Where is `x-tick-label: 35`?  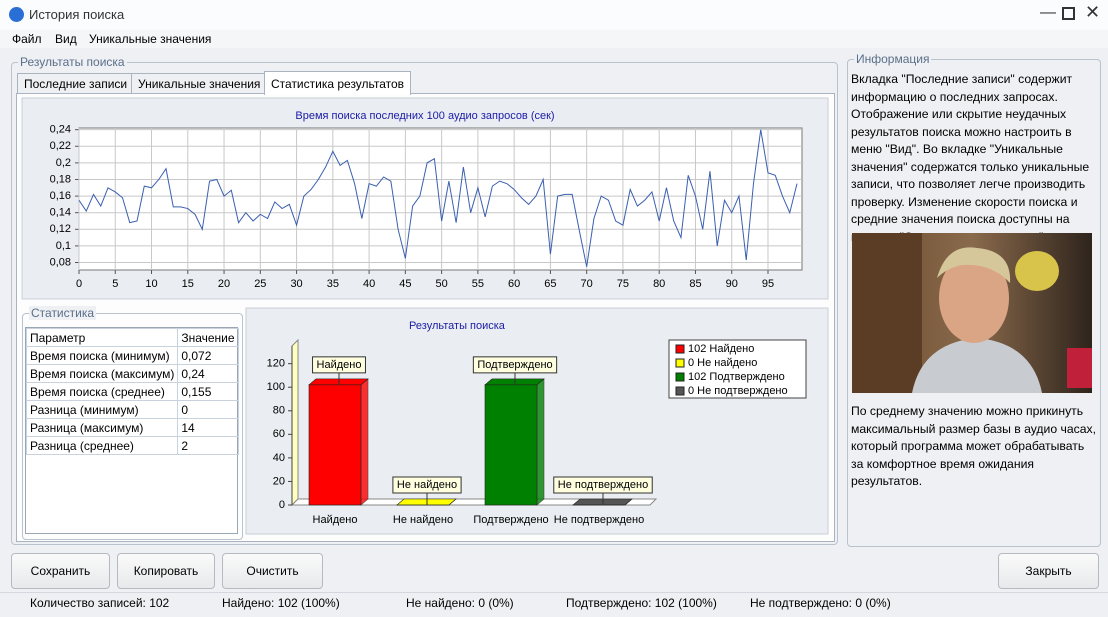
x-tick-label: 35 is located at coordinates (333, 284).